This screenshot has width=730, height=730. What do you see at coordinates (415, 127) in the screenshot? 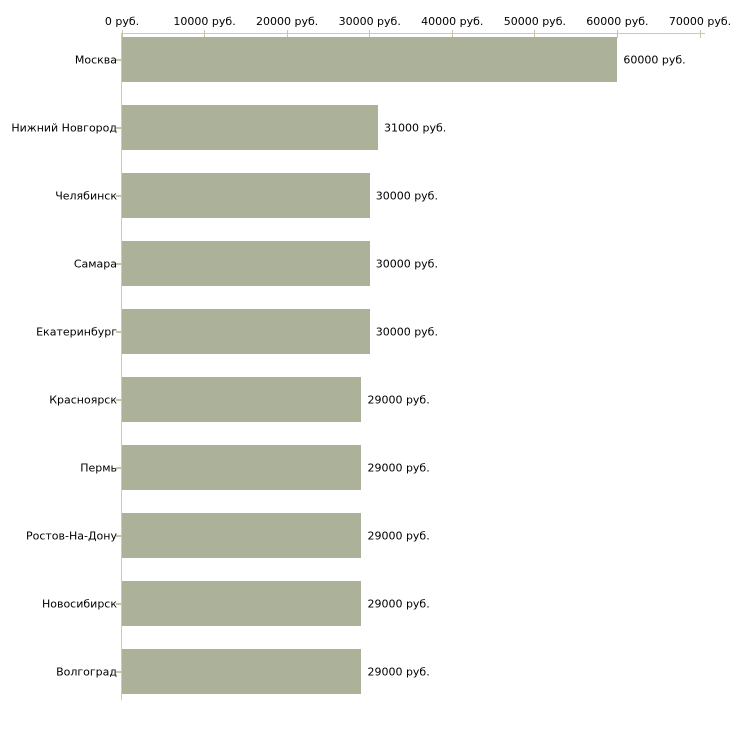
I see `value-label: 31000 руб.` at bounding box center [415, 127].